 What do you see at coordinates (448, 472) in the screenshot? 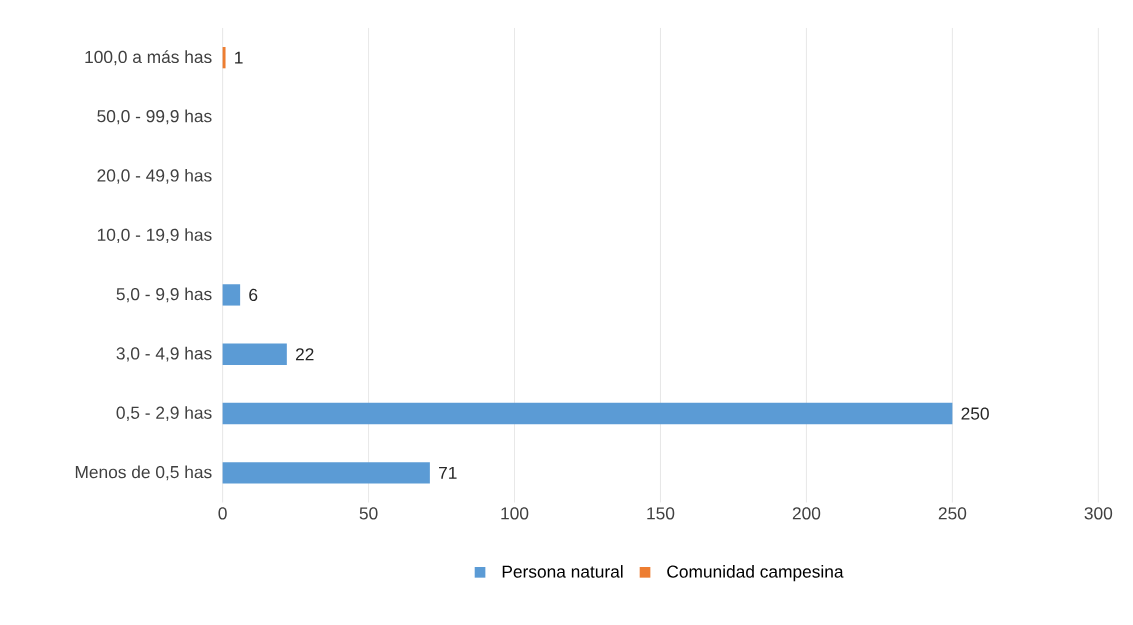
I see `data-label: 71` at bounding box center [448, 472].